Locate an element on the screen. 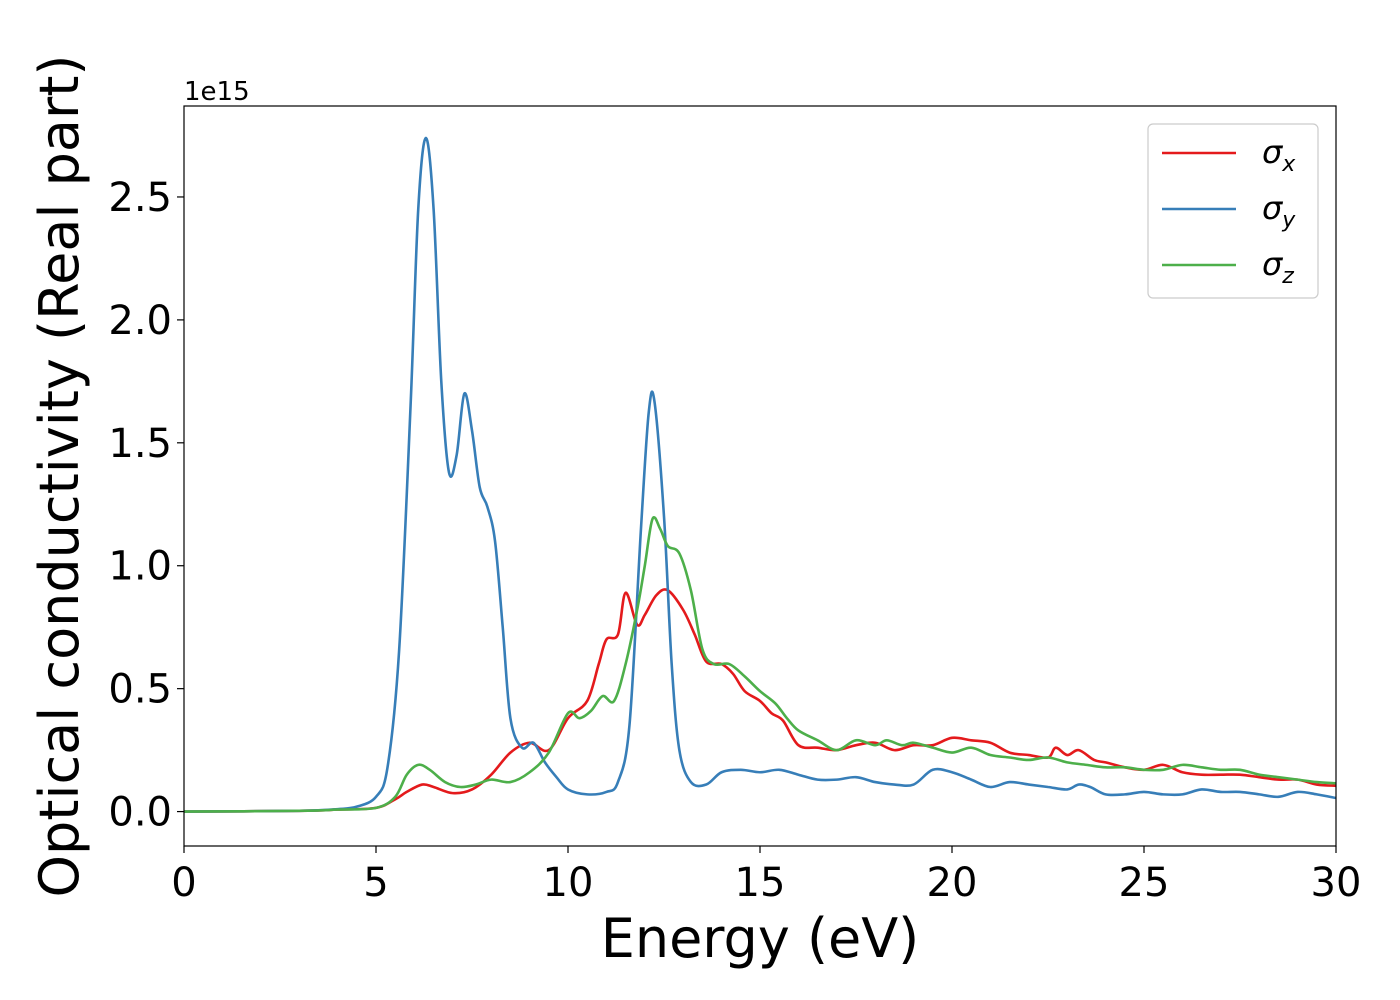 Image resolution: width=1400 pixels, height=1000 pixels. legend-label-z: σz is located at coordinates (1278, 267).